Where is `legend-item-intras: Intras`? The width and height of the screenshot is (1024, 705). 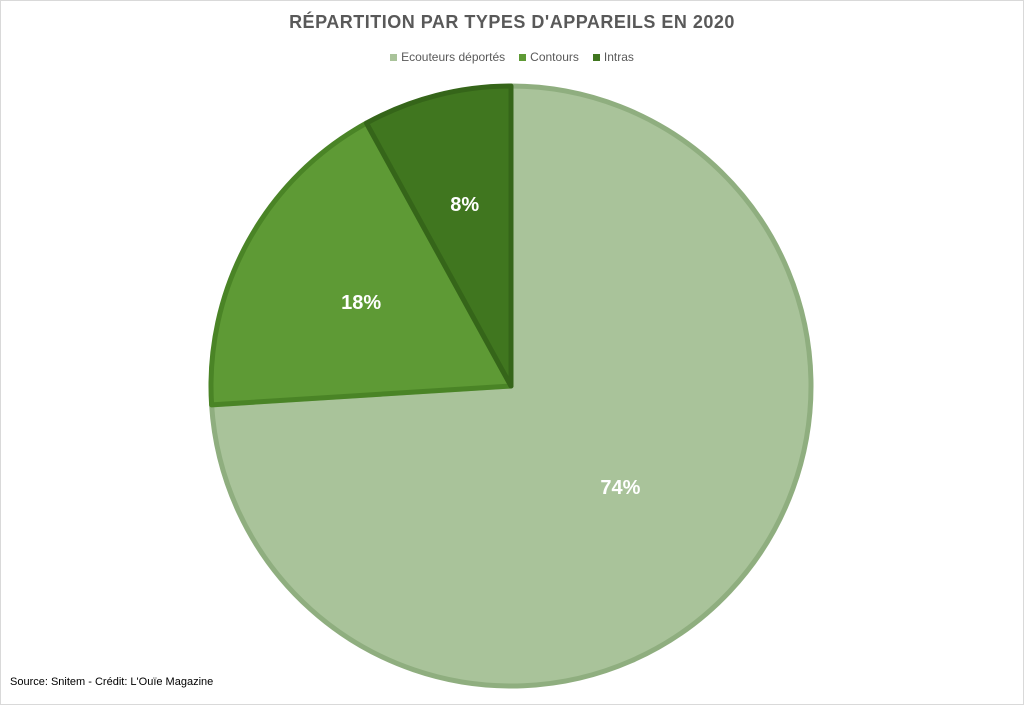
legend-item-intras: Intras is located at coordinates (613, 57).